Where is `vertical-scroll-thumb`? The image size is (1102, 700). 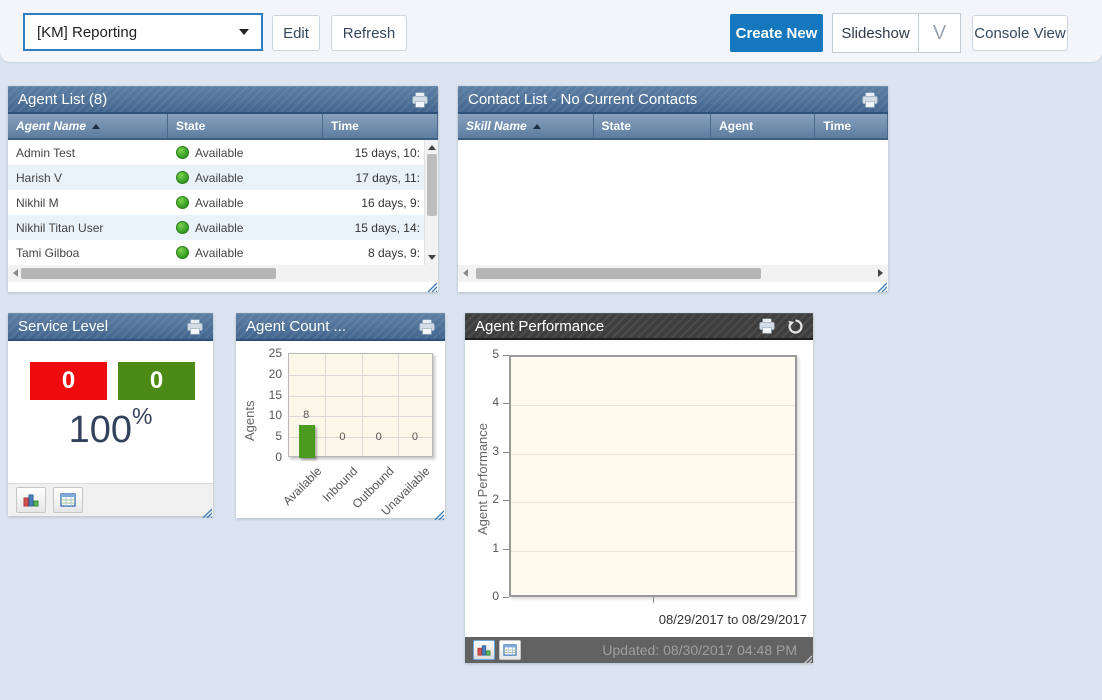 vertical-scroll-thumb is located at coordinates (432, 185).